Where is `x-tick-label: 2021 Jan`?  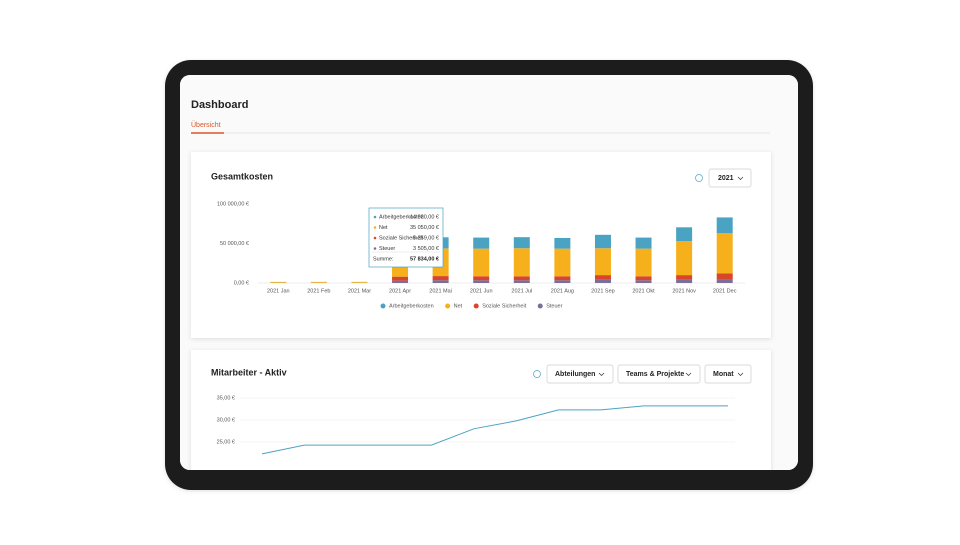
x-tick-label: 2021 Jan is located at coordinates (278, 291).